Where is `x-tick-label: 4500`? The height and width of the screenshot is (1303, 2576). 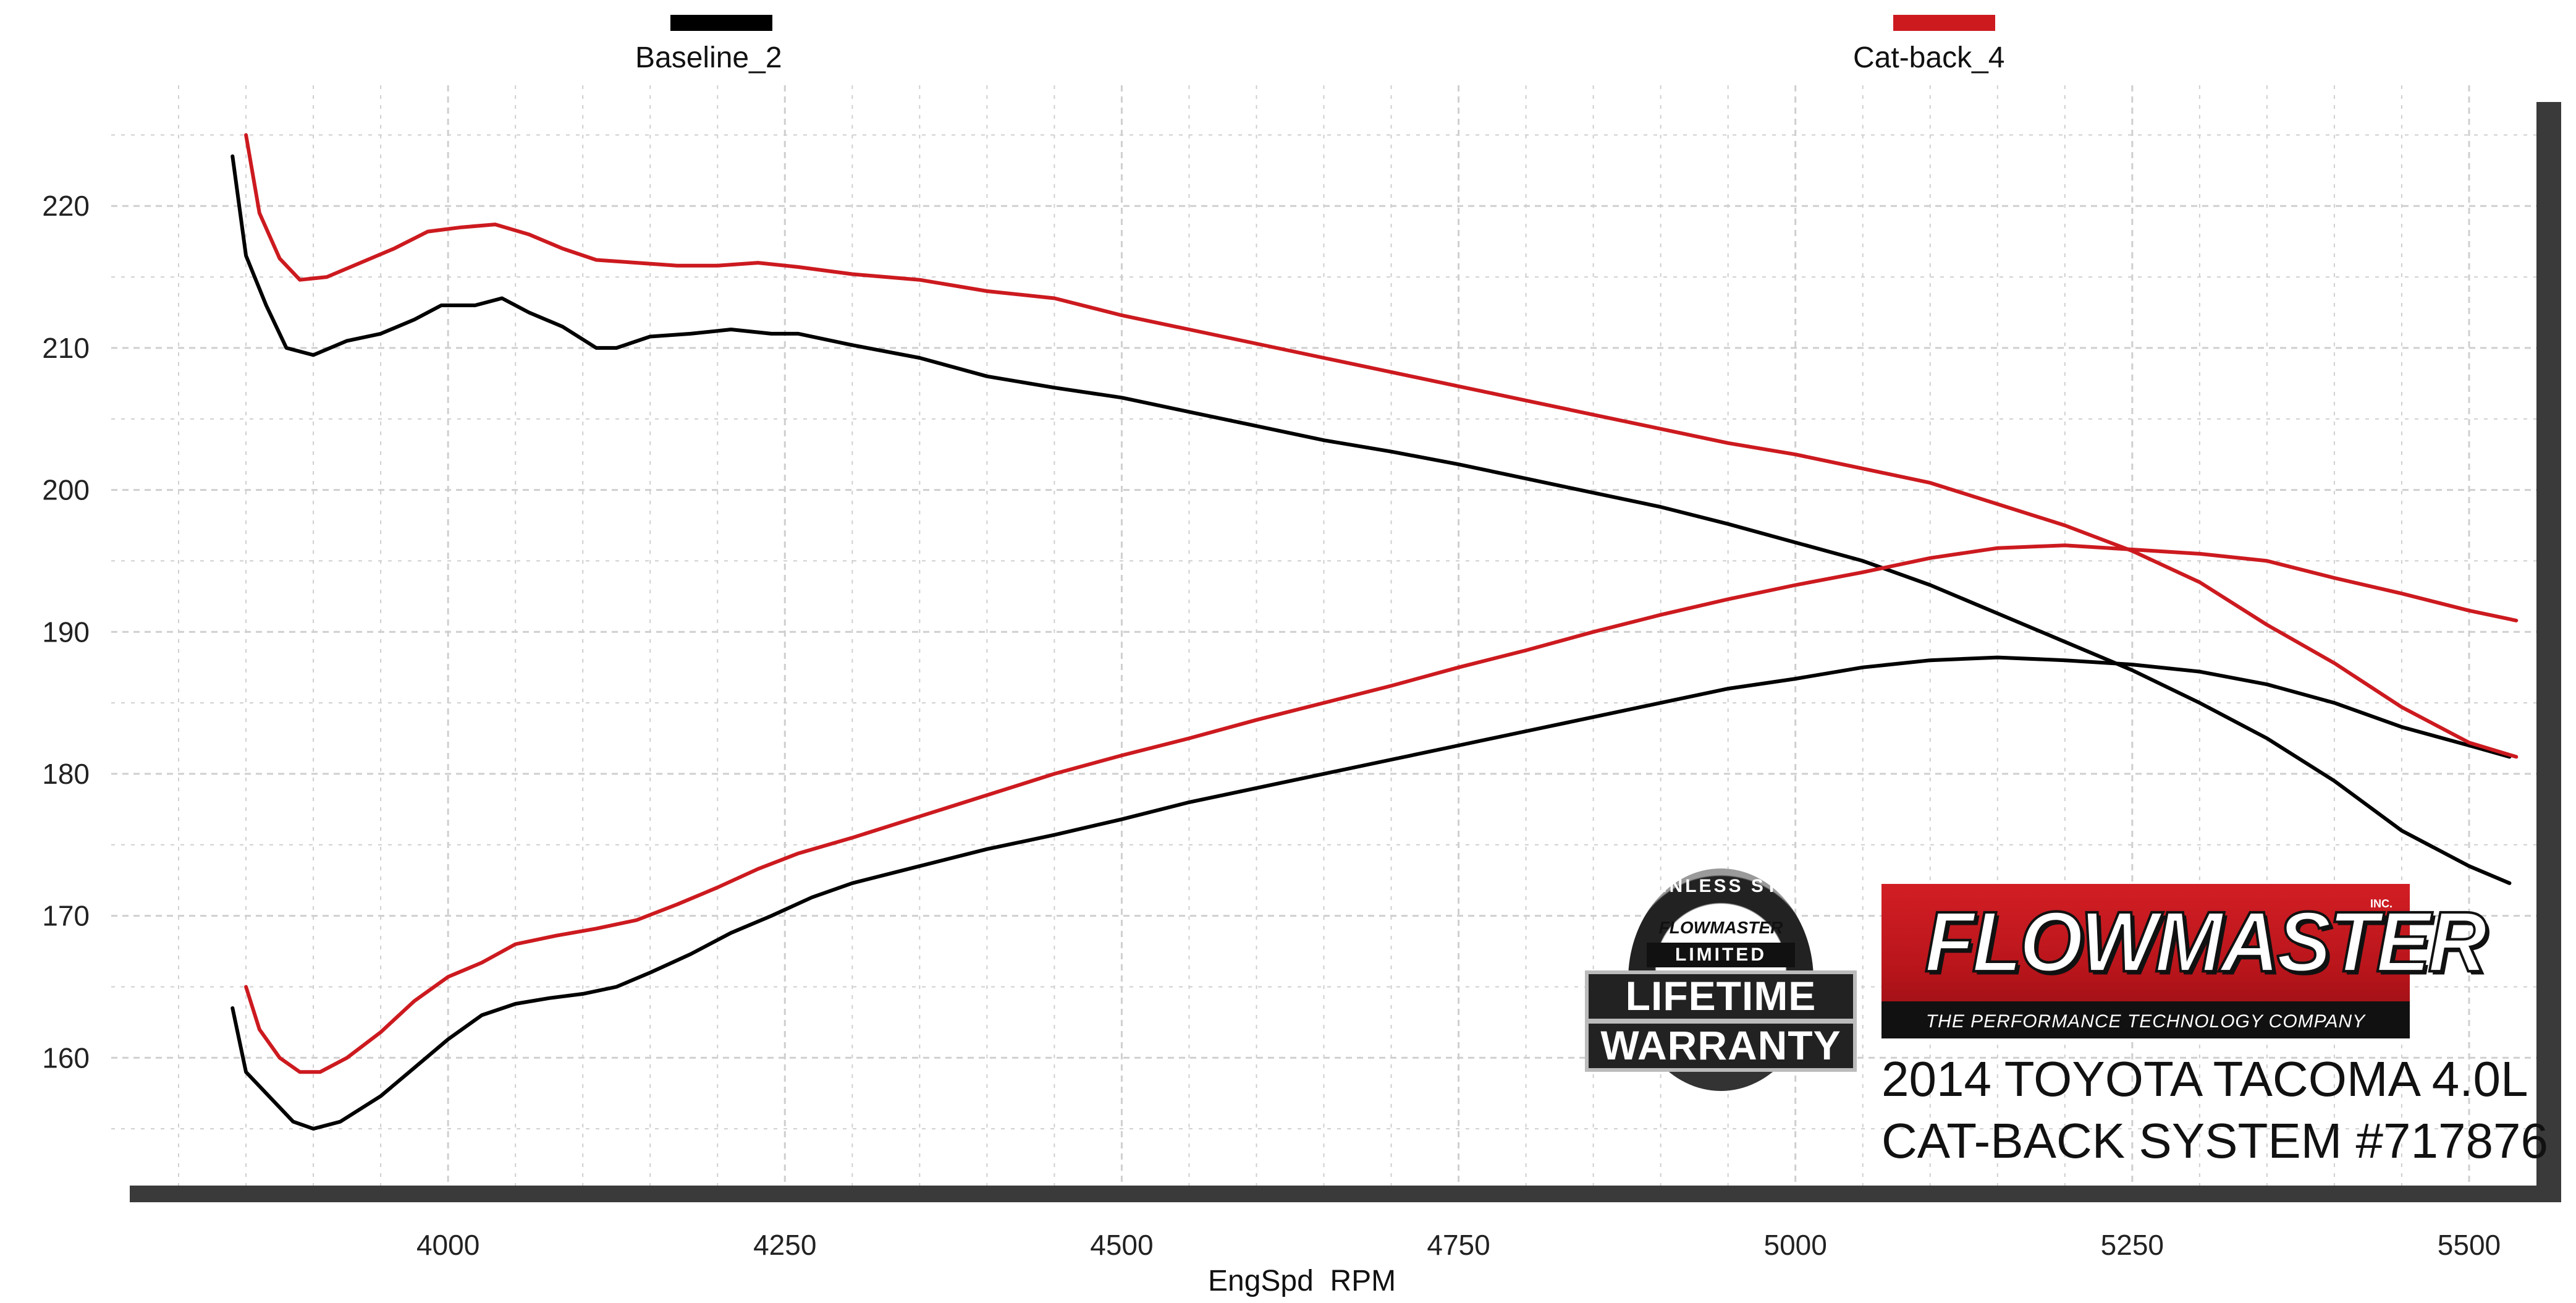 x-tick-label: 4500 is located at coordinates (1121, 1245).